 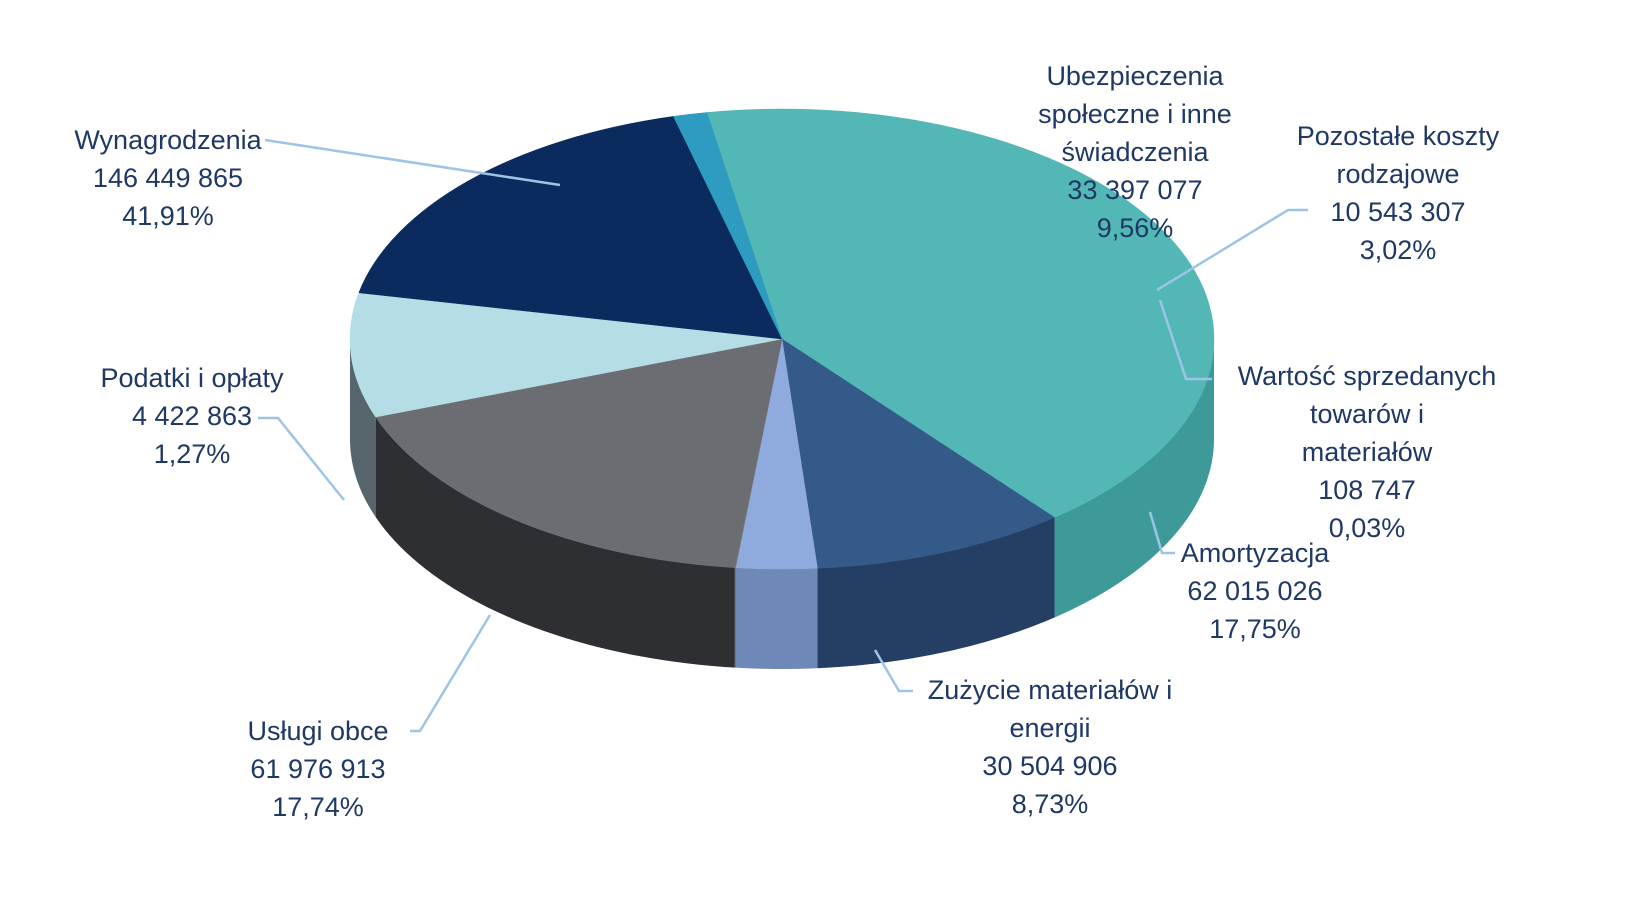 I want to click on slice-label-uslugi-obce: Usługi obce 61 976 913 17,74%, so click(x=317, y=769).